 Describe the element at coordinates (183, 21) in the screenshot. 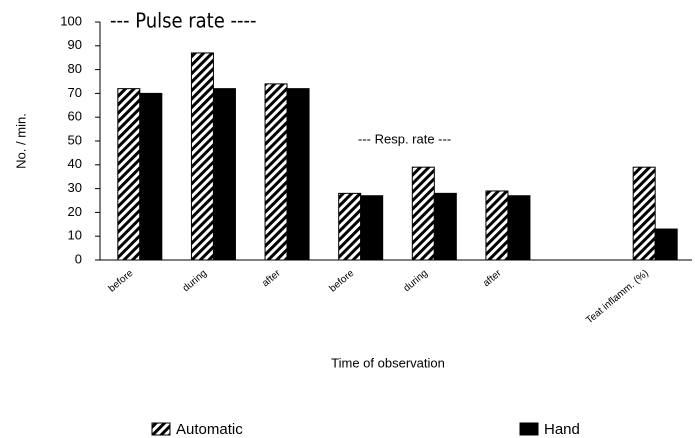

I see `annotation: --- Pulse rate ----` at that location.